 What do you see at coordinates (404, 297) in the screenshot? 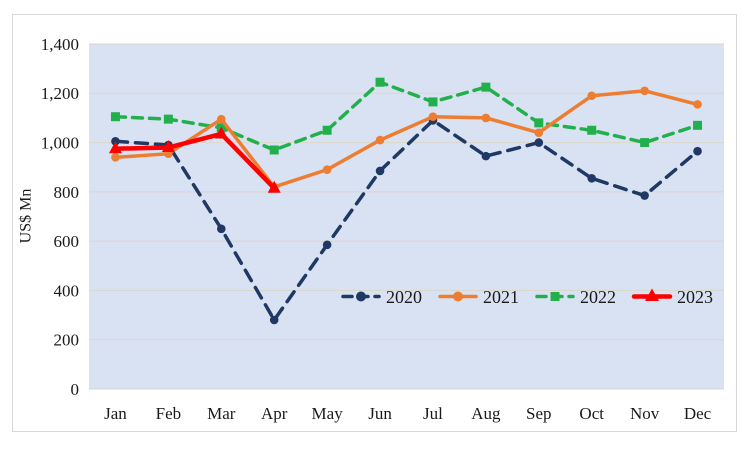
I see `legend-label: 2020` at bounding box center [404, 297].